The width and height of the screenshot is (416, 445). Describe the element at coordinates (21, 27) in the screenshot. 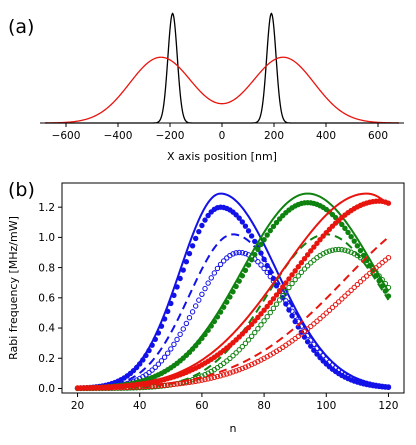

I see `panel-a-label: (a)` at that location.